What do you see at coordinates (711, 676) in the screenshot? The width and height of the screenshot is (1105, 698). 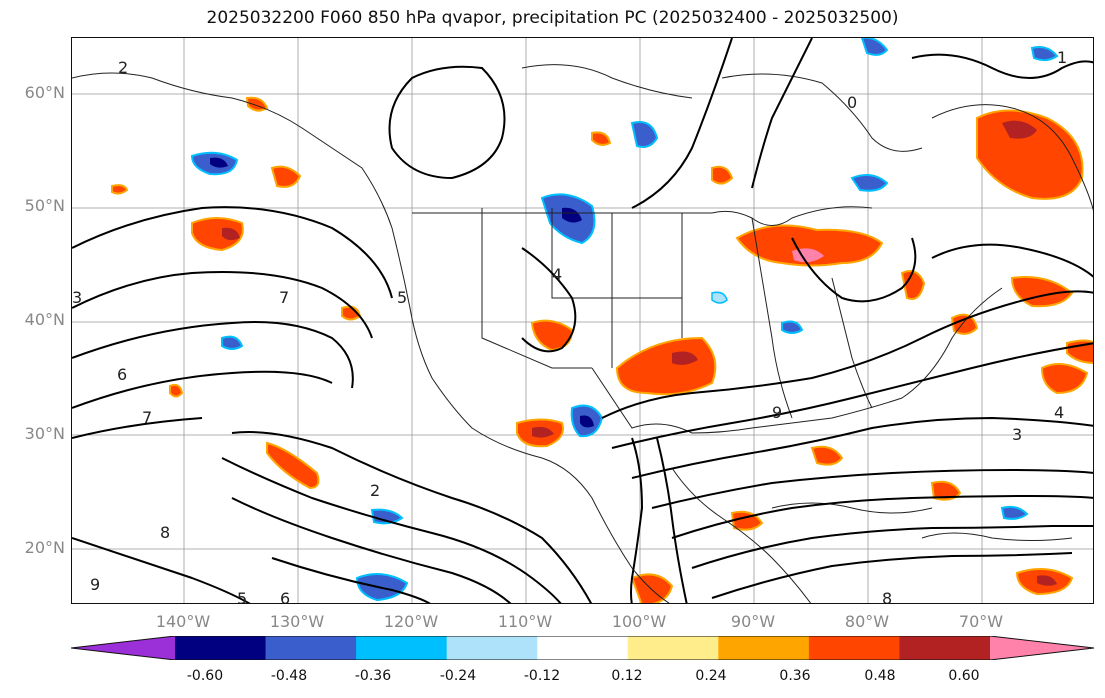 I see `colorbar-tick-label: 0.24` at bounding box center [711, 676].